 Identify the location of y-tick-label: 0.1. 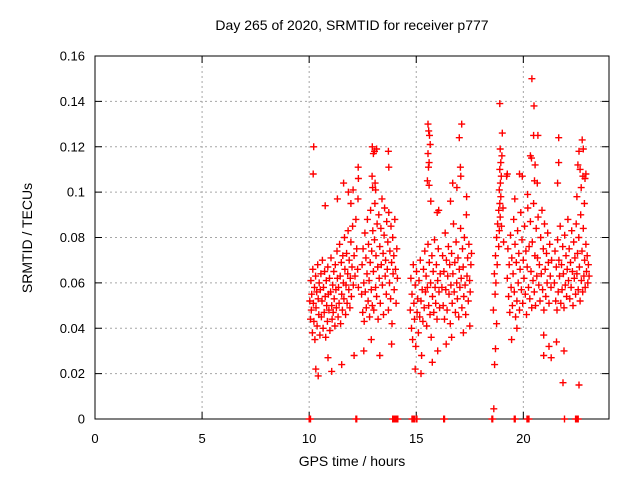
(76, 192).